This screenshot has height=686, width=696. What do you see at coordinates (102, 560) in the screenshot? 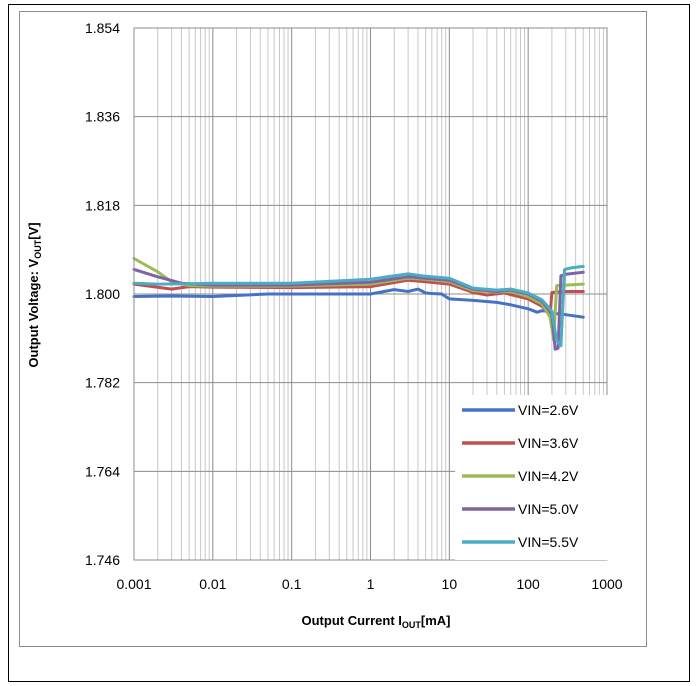
I see `y-tick-label: 1.746` at bounding box center [102, 560].